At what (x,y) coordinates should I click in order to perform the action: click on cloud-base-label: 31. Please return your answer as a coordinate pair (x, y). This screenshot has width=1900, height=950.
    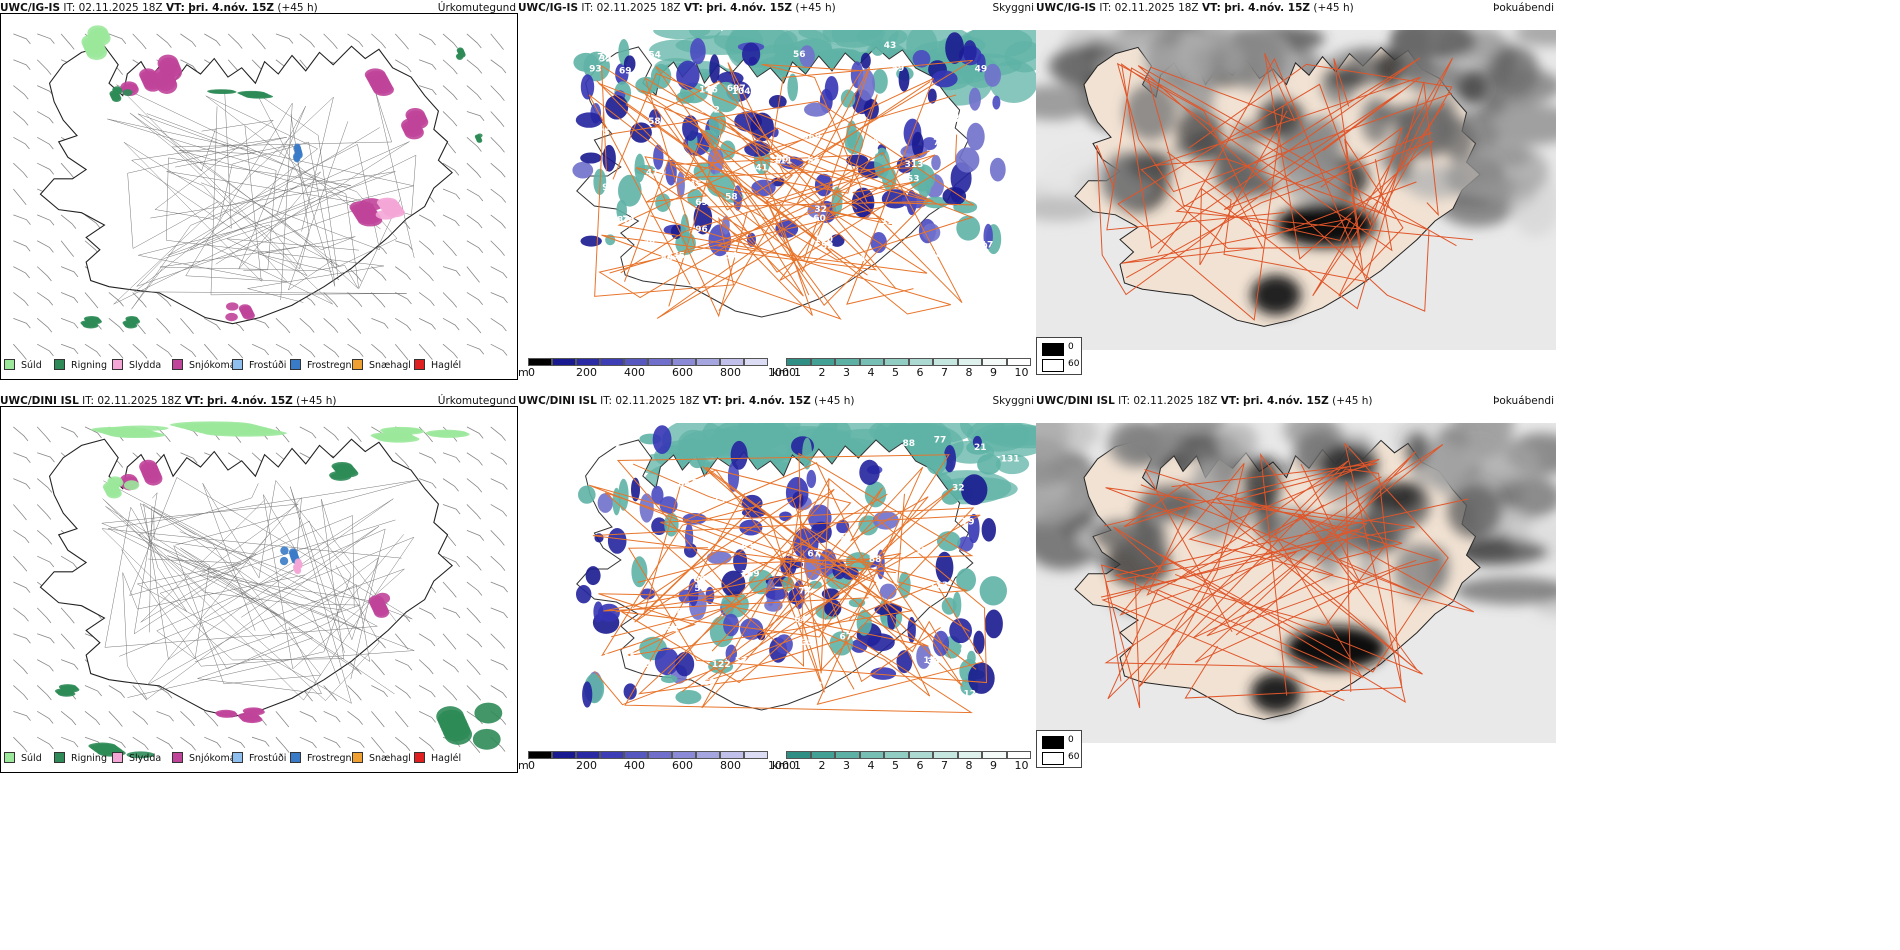
    Looking at the image, I should click on (921, 551).